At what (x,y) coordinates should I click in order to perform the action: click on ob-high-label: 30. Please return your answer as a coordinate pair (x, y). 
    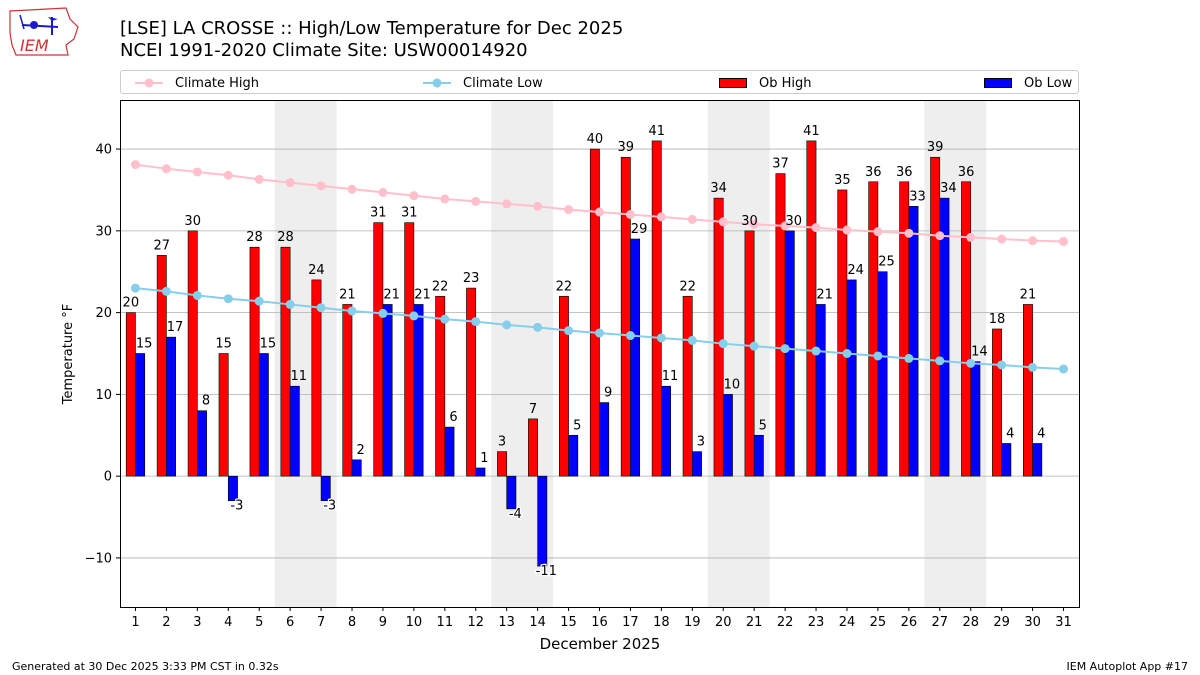
    Looking at the image, I should click on (749, 221).